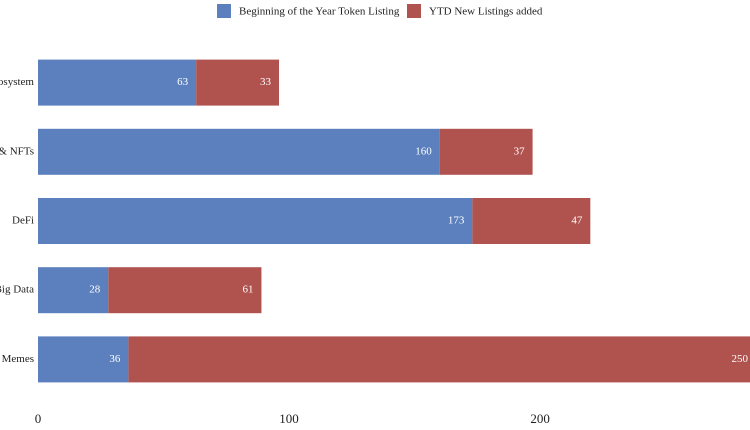 The height and width of the screenshot is (430, 750). Describe the element at coordinates (740, 359) in the screenshot. I see `value-label: 250` at that location.